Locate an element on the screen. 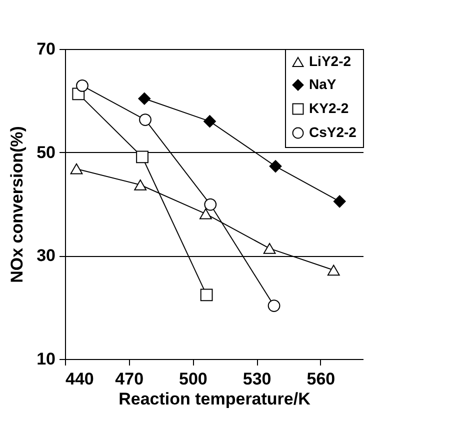 This screenshot has height=424, width=454. y-tick-label: 30 is located at coordinates (46, 256).